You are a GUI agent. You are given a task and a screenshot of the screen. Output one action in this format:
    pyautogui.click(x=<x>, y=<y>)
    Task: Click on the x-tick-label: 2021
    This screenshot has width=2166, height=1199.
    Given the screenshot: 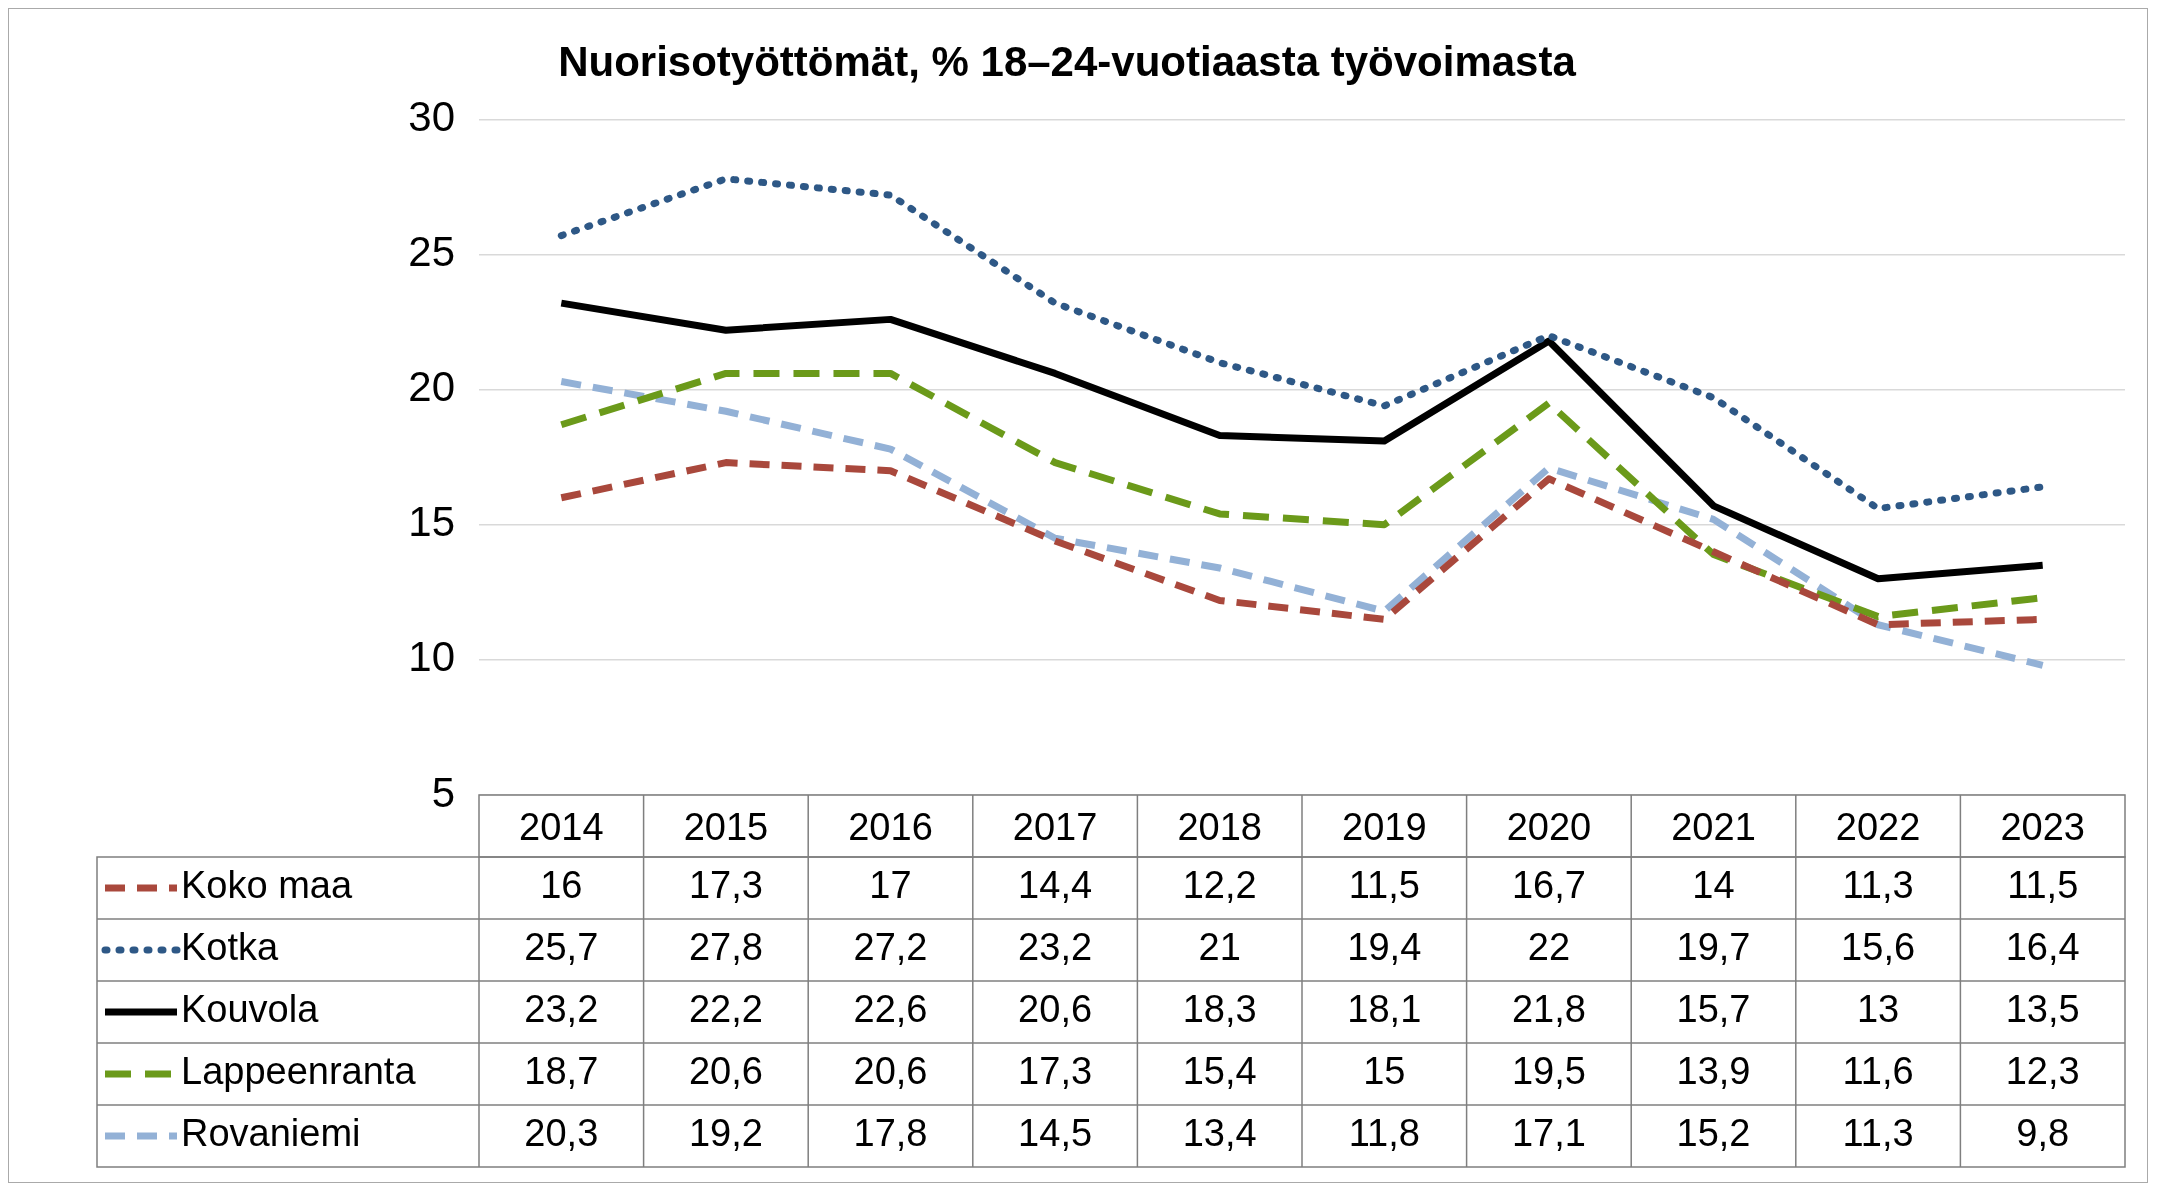 What is the action you would take?
    pyautogui.click(x=1713, y=827)
    